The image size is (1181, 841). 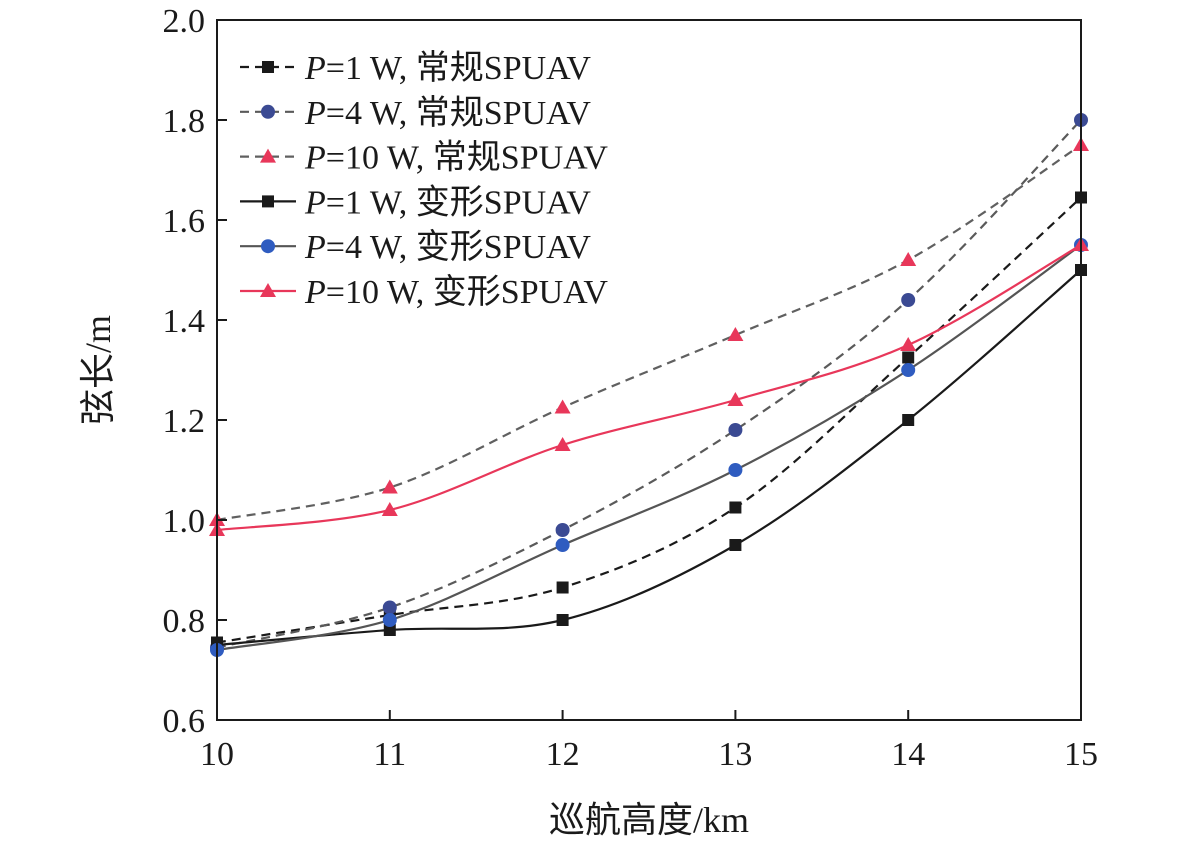 What do you see at coordinates (459, 202) in the screenshot?
I see `legend-series-name: =1 W, 变形SPUAV` at bounding box center [459, 202].